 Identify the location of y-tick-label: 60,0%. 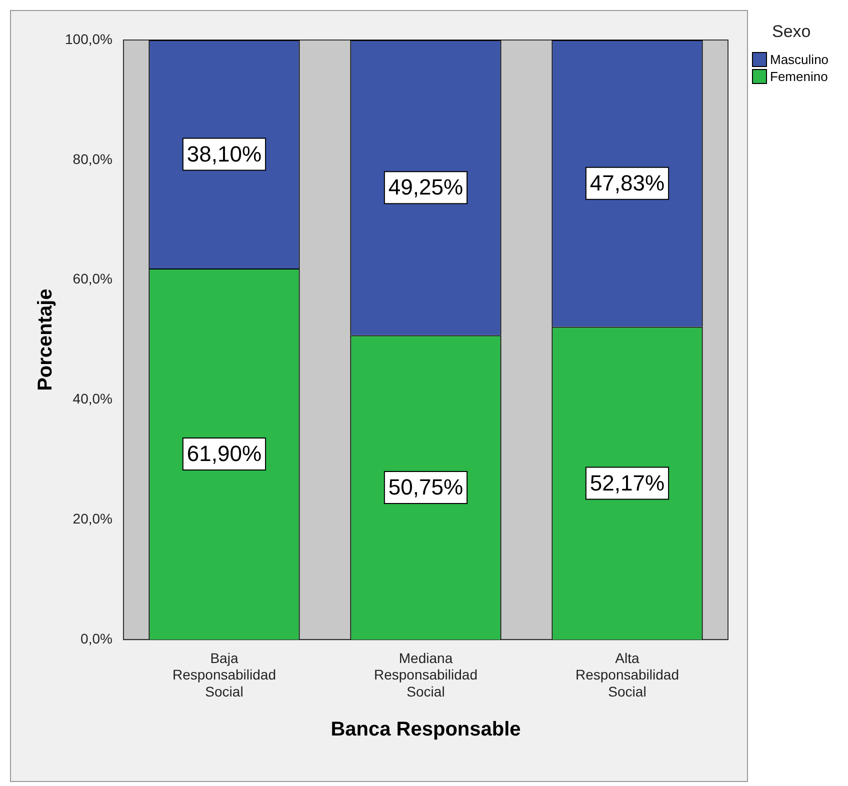
(92, 278).